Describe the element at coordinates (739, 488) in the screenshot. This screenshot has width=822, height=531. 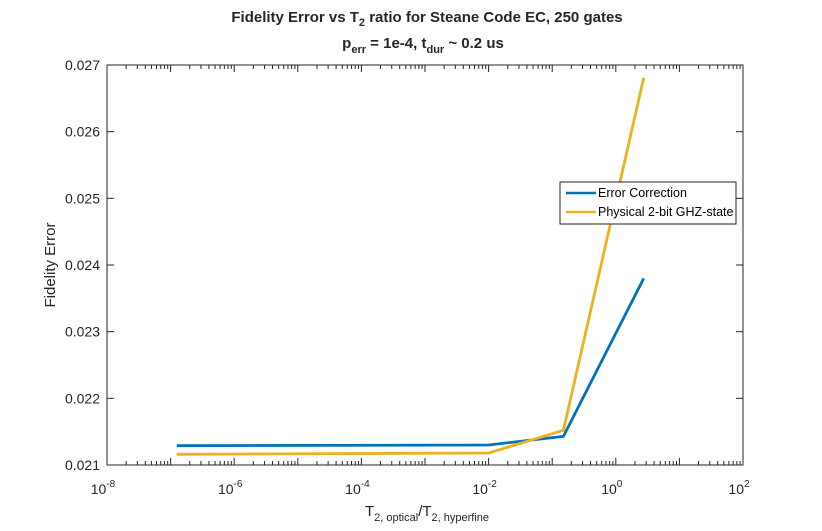
I see `x-tick-label: 10²` at that location.